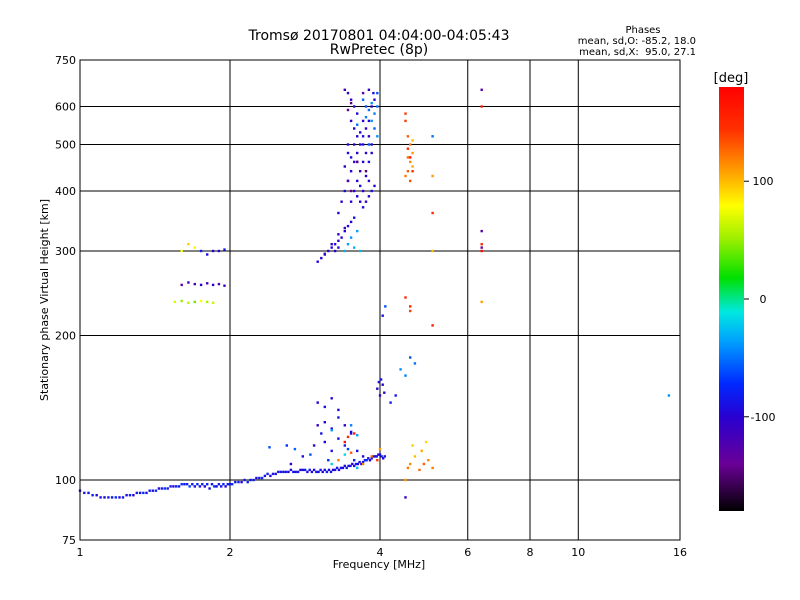 The image size is (800, 600). What do you see at coordinates (65, 60) in the screenshot?
I see `y-tick-label: 750` at bounding box center [65, 60].